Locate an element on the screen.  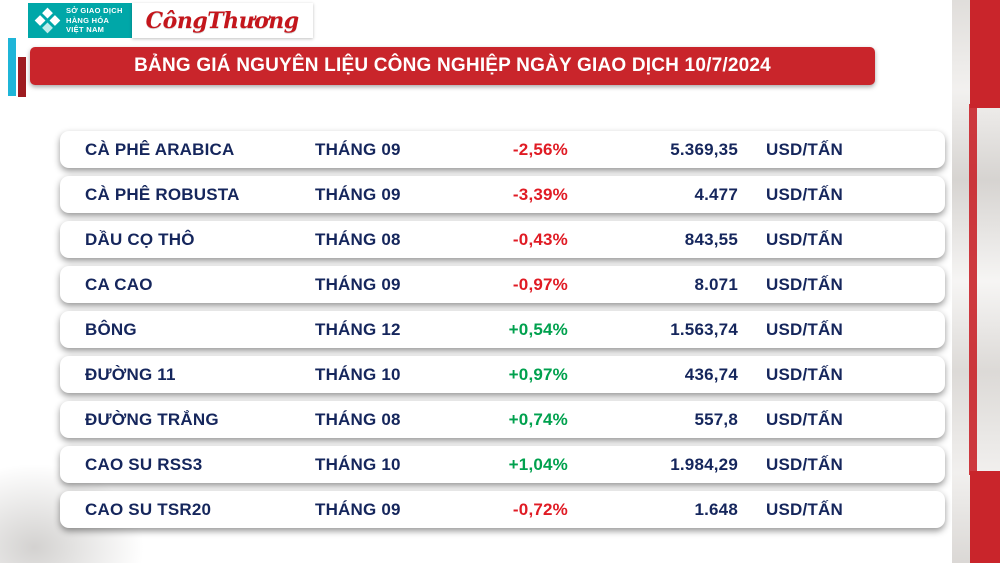
red-stripe-bottom is located at coordinates (985, 517).